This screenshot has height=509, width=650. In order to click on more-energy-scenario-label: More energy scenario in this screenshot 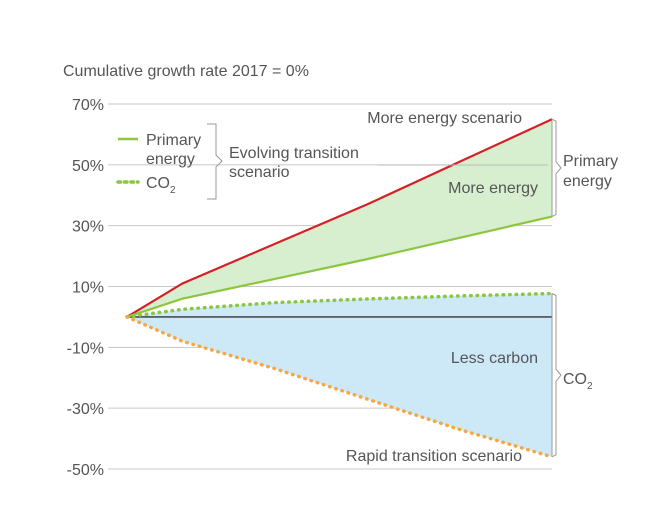, I will do `click(444, 118)`.